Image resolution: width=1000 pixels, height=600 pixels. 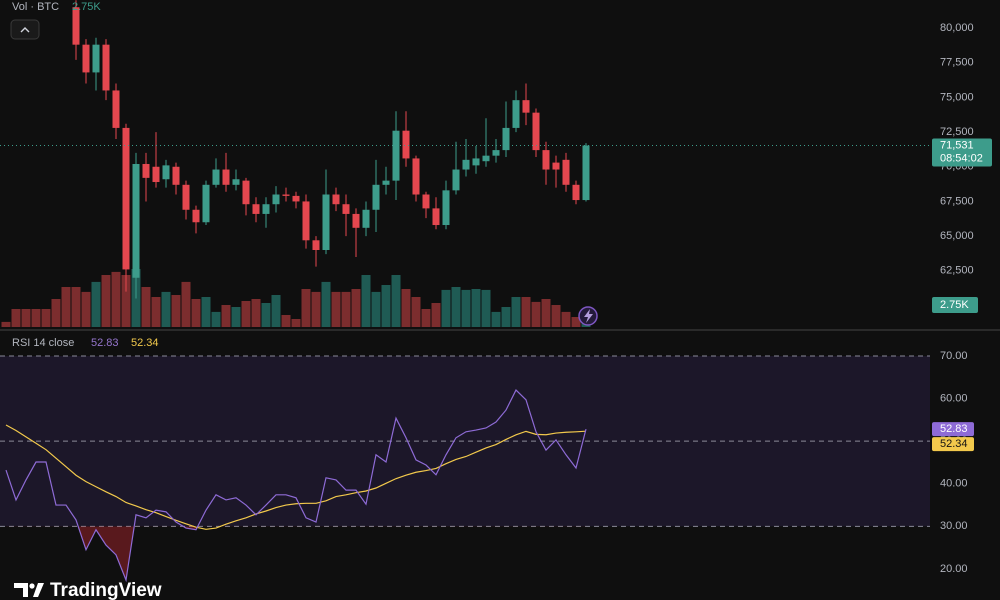 What do you see at coordinates (957, 63) in the screenshot?
I see `y-tick-label: 77,500` at bounding box center [957, 63].